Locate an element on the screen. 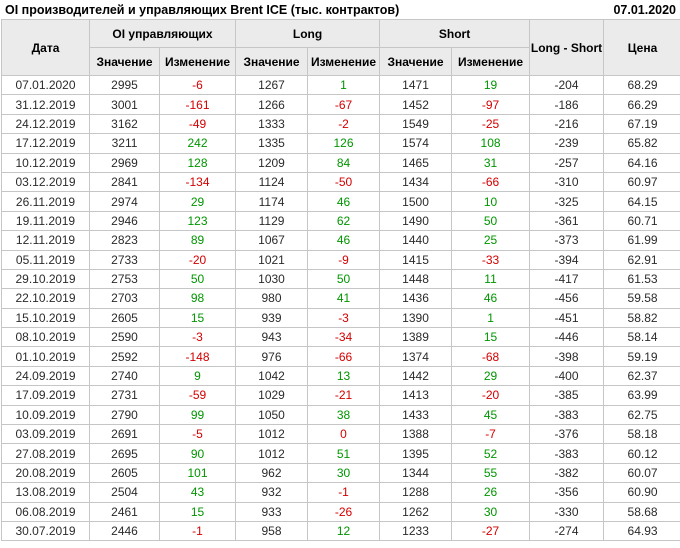 The image size is (680, 548). table-row: 13.08.2019 2504 43 932 -1 1288 26 -356 60.90 is located at coordinates (340, 492).